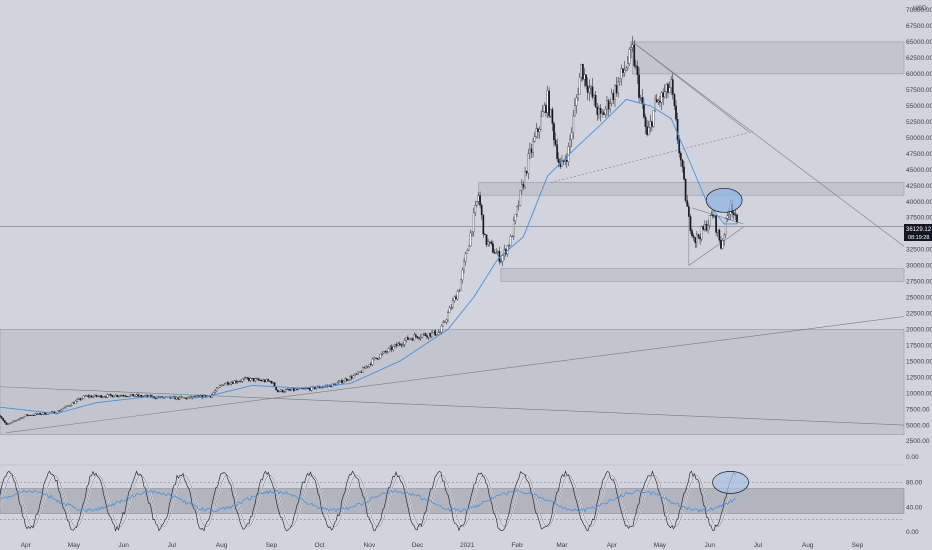  What do you see at coordinates (709, 545) in the screenshot?
I see `time-tick-14: Jun` at bounding box center [709, 545].